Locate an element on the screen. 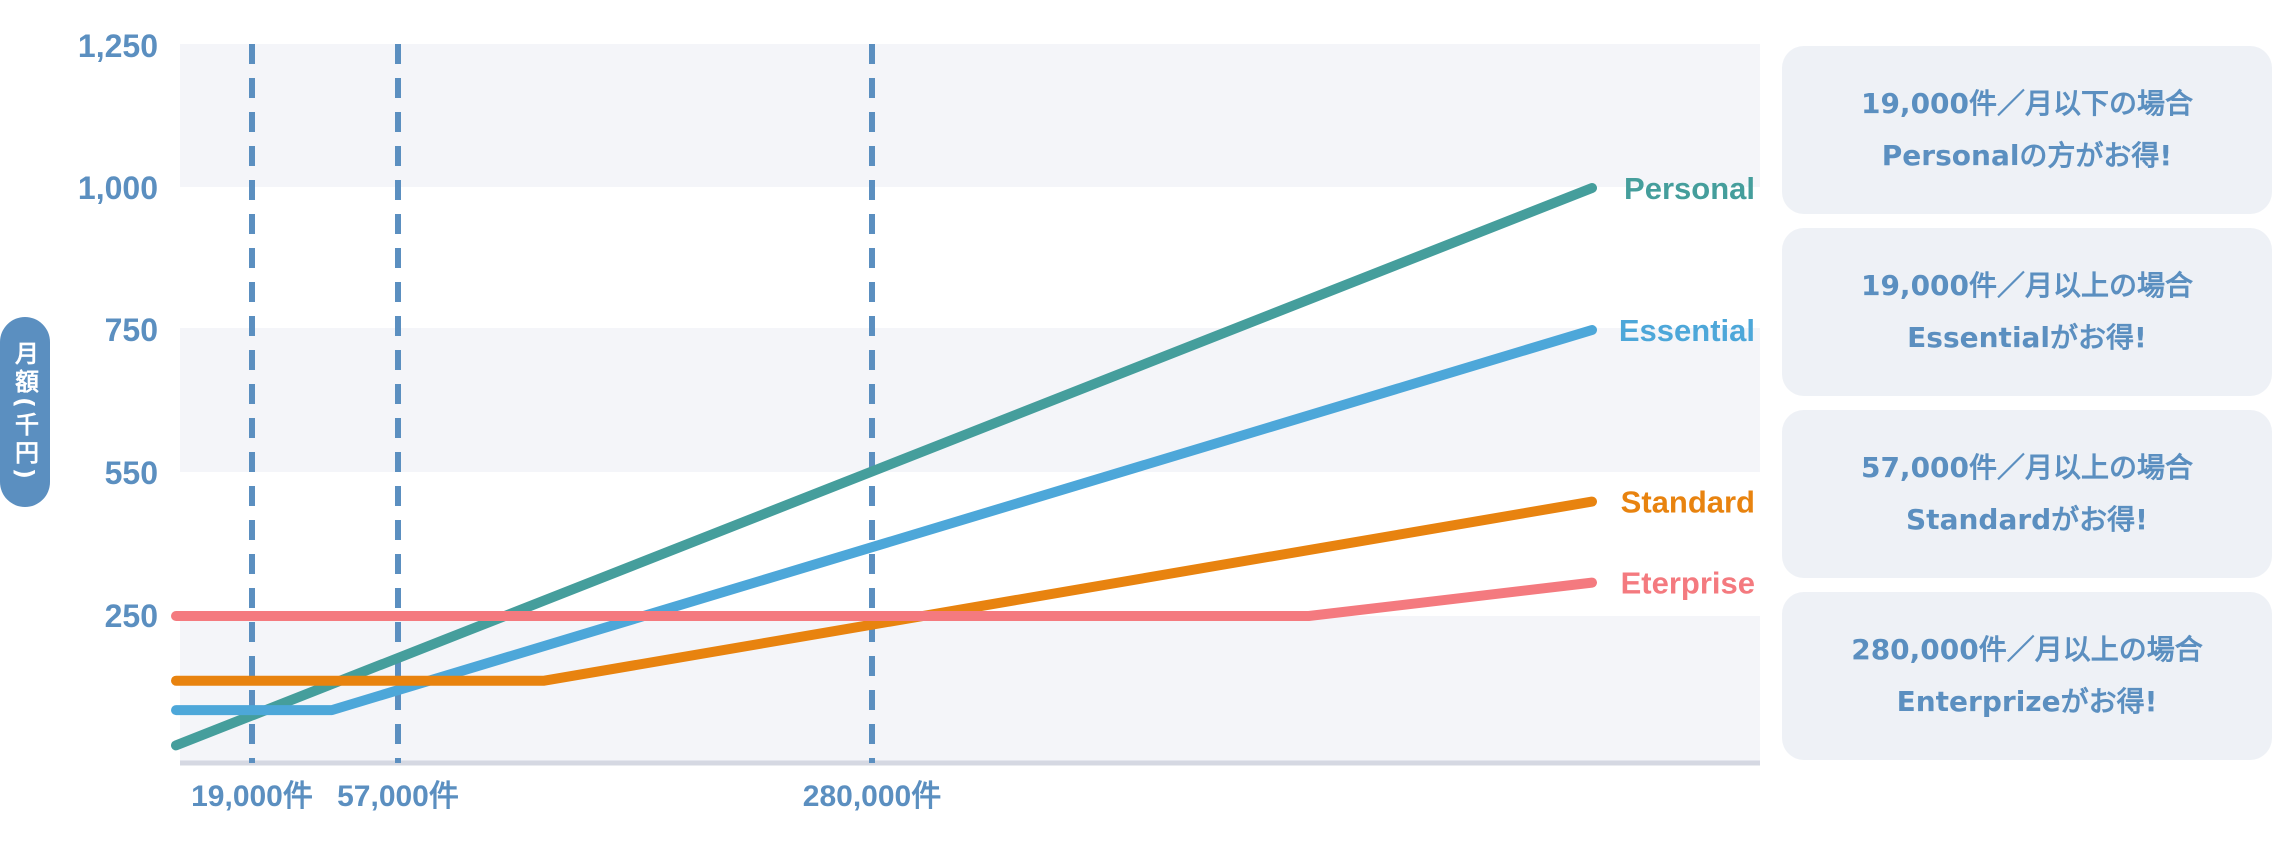 The image size is (2272, 842). series-label-essential: Essential is located at coordinates (1687, 330).